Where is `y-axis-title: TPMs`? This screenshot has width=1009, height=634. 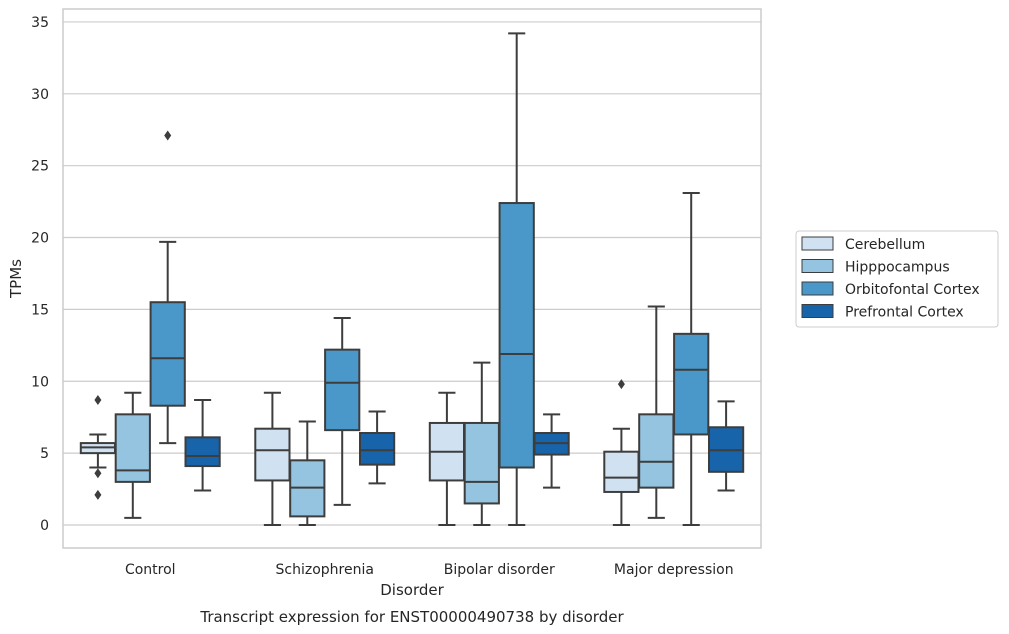
y-axis-title: TPMs is located at coordinates (16, 279).